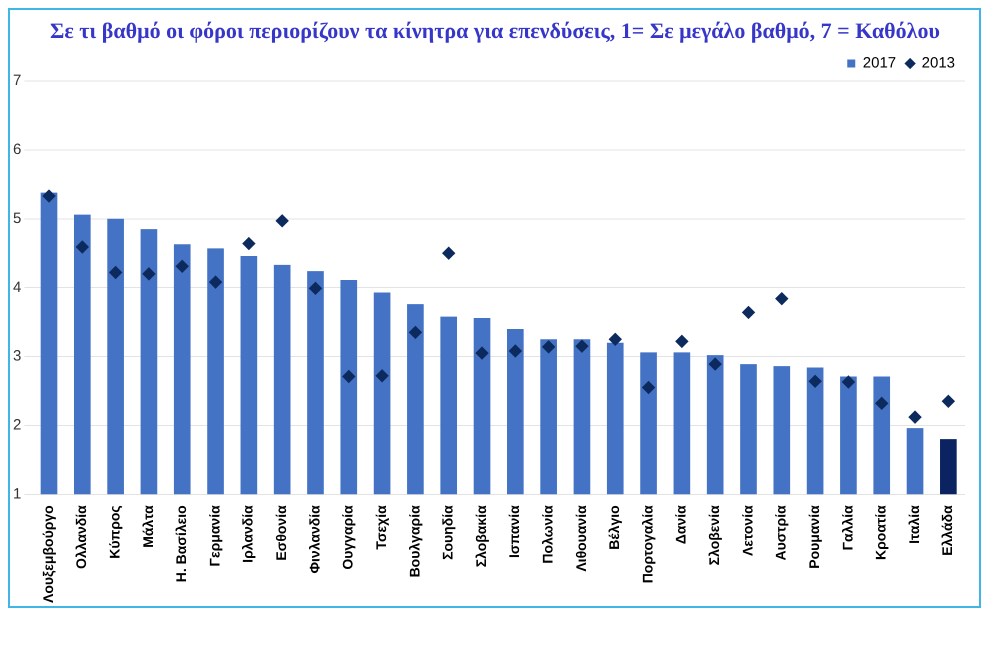 The height and width of the screenshot is (653, 989). Describe the element at coordinates (947, 530) in the screenshot. I see `x-tick-label: Ελλάδα` at that location.